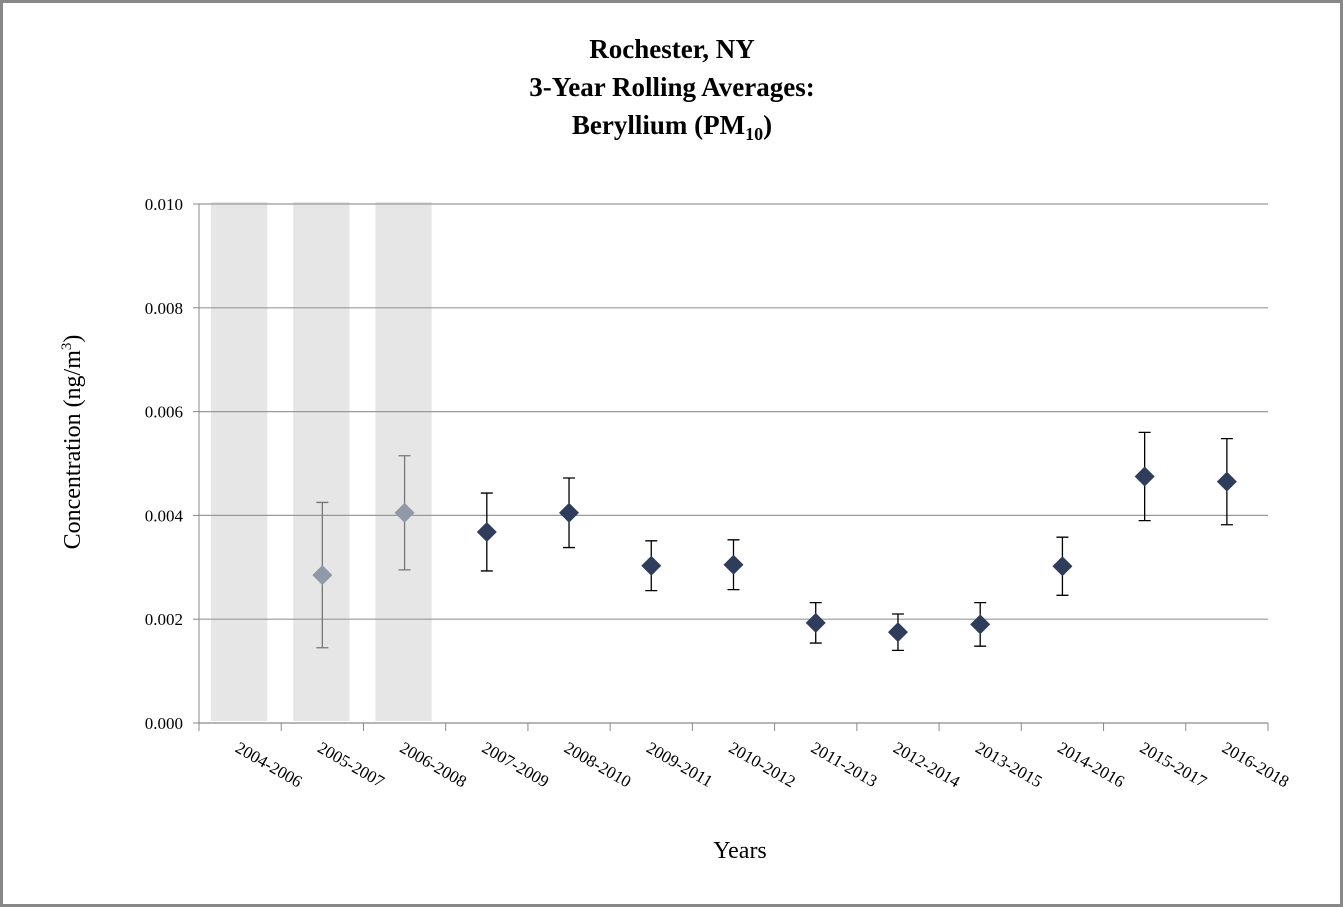 This screenshot has height=907, width=1343. What do you see at coordinates (164, 412) in the screenshot?
I see `y-tick-label: 0.006` at bounding box center [164, 412].